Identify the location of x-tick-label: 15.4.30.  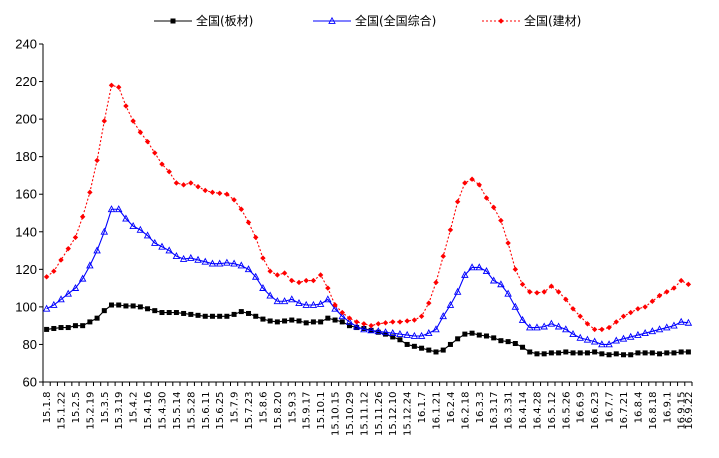
(162, 411).